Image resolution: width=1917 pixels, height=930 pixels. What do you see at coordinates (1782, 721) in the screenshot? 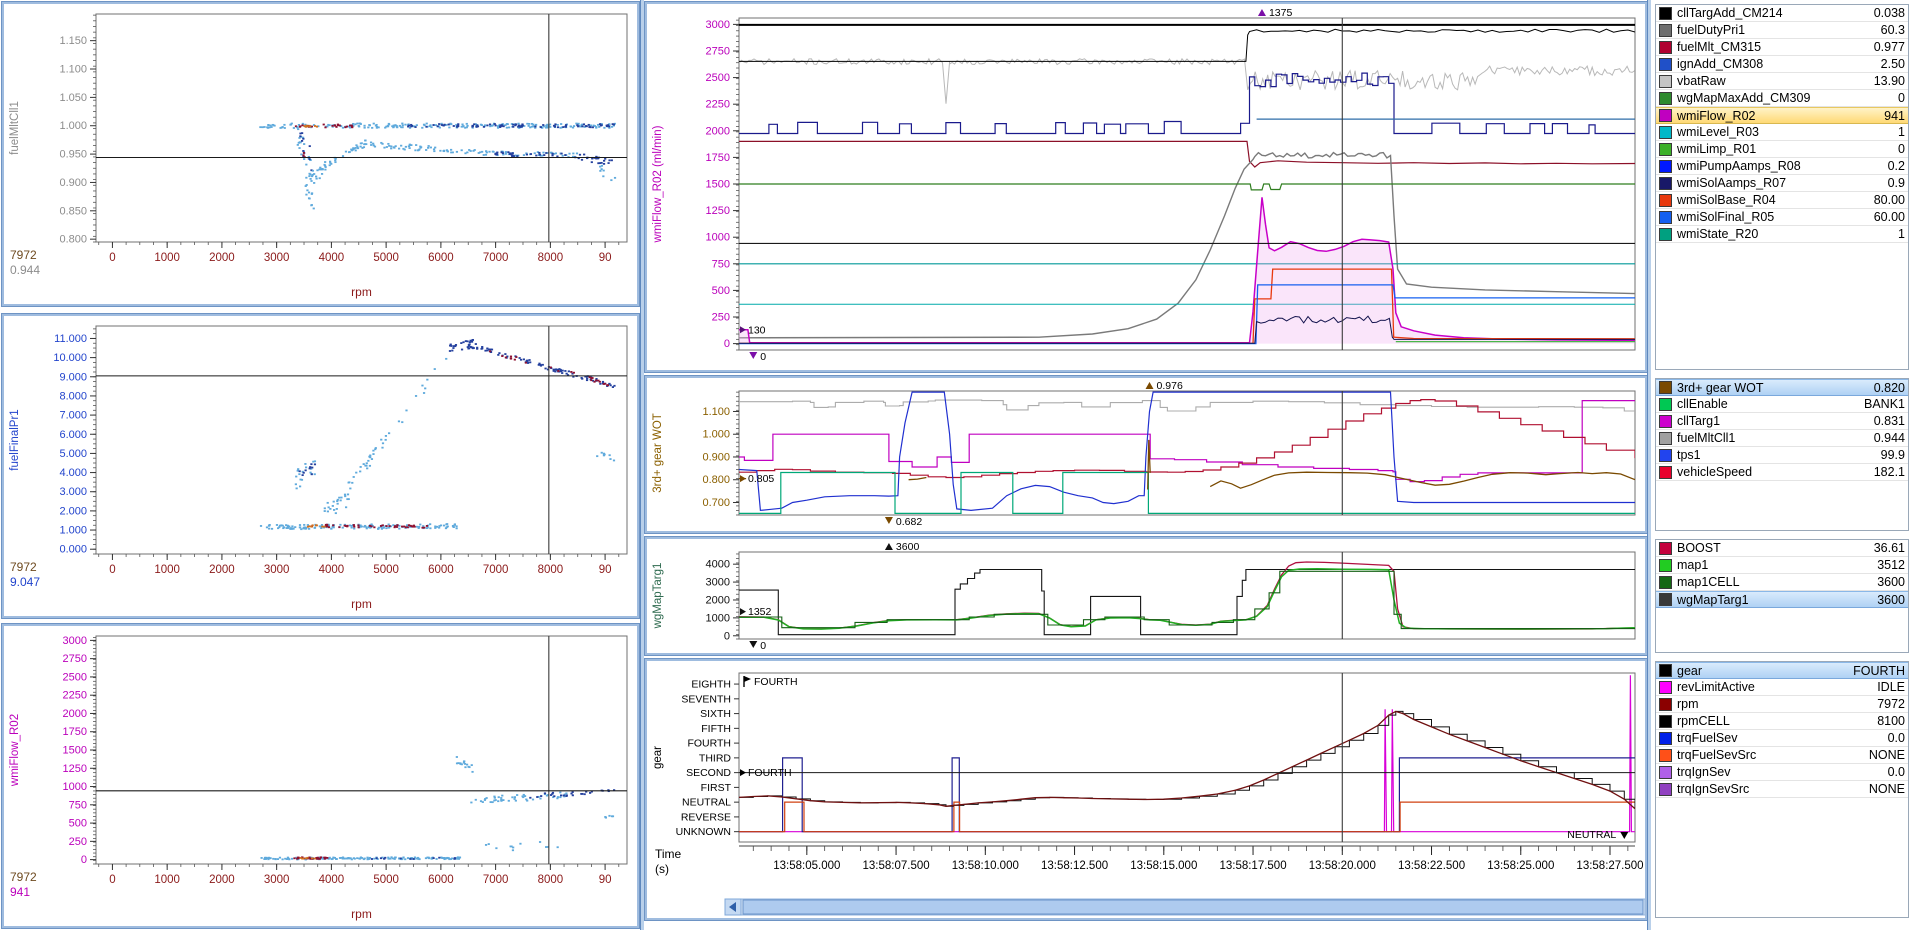
I see `channel-row: rpmCELL 8100` at bounding box center [1782, 721].